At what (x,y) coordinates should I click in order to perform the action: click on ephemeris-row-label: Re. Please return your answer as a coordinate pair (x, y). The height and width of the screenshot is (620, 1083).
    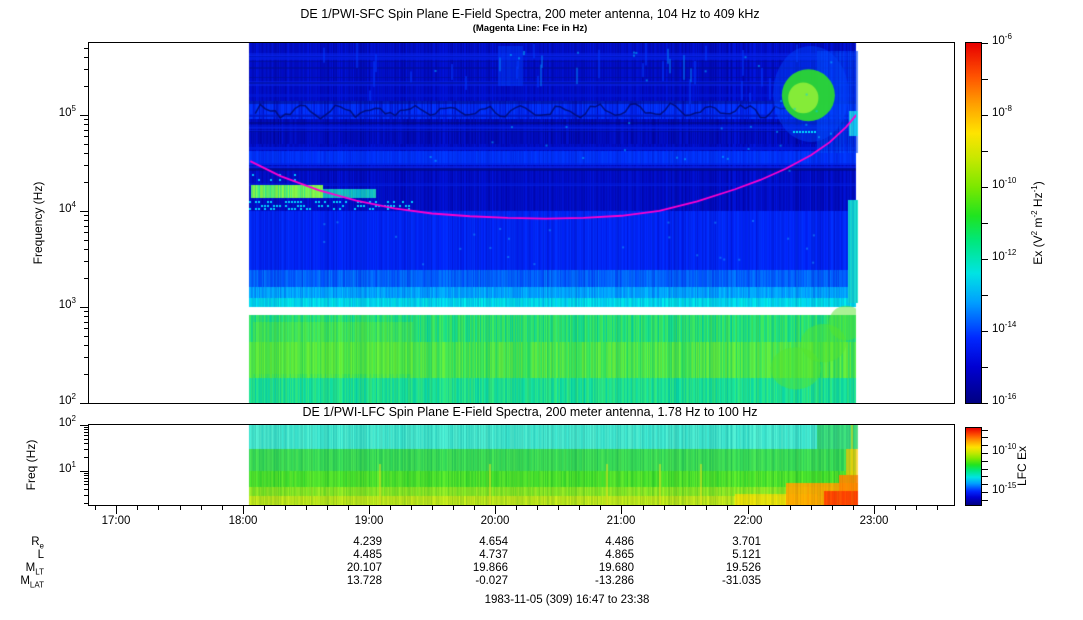
    Looking at the image, I should click on (37, 543).